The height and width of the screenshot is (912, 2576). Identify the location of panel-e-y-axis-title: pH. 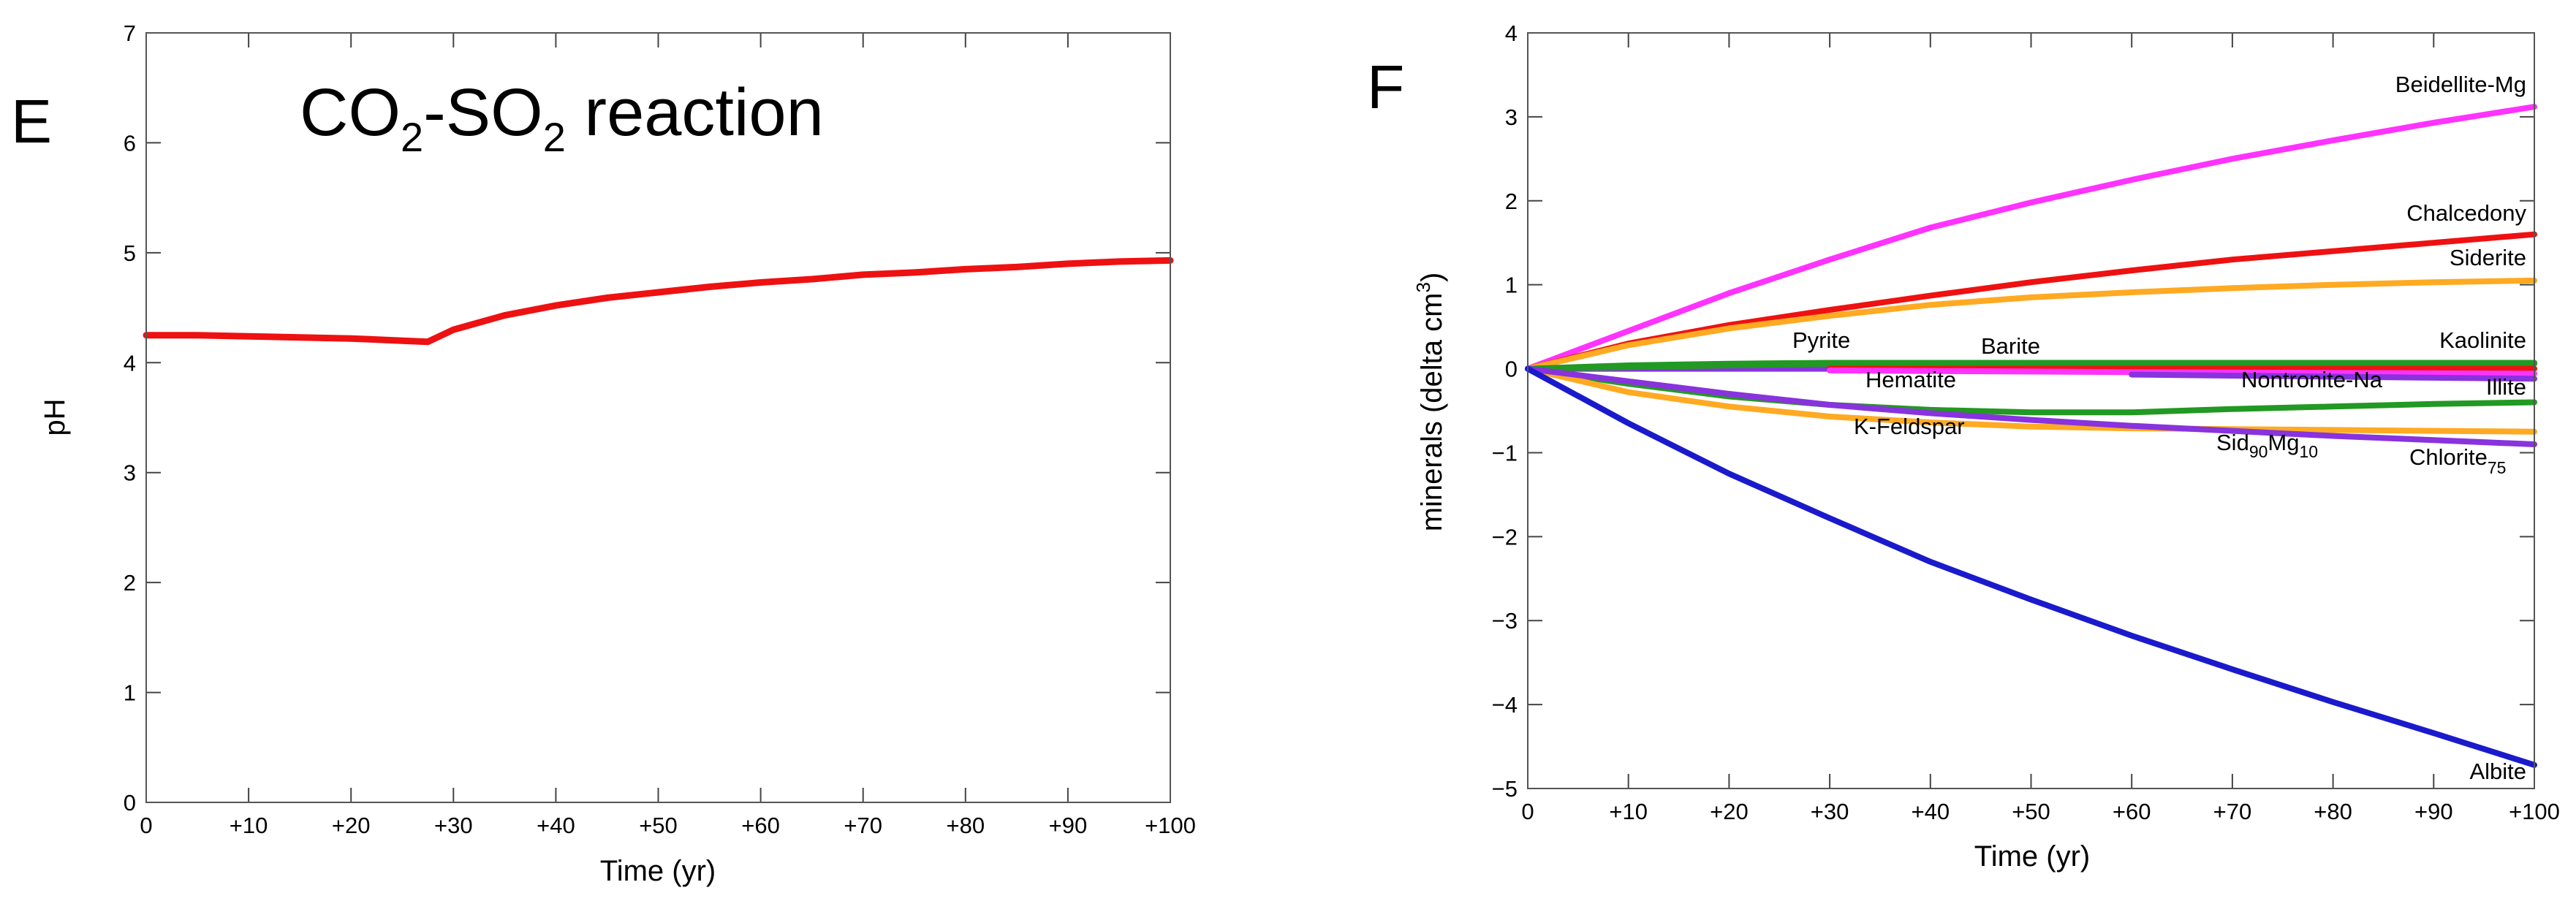
(55, 417).